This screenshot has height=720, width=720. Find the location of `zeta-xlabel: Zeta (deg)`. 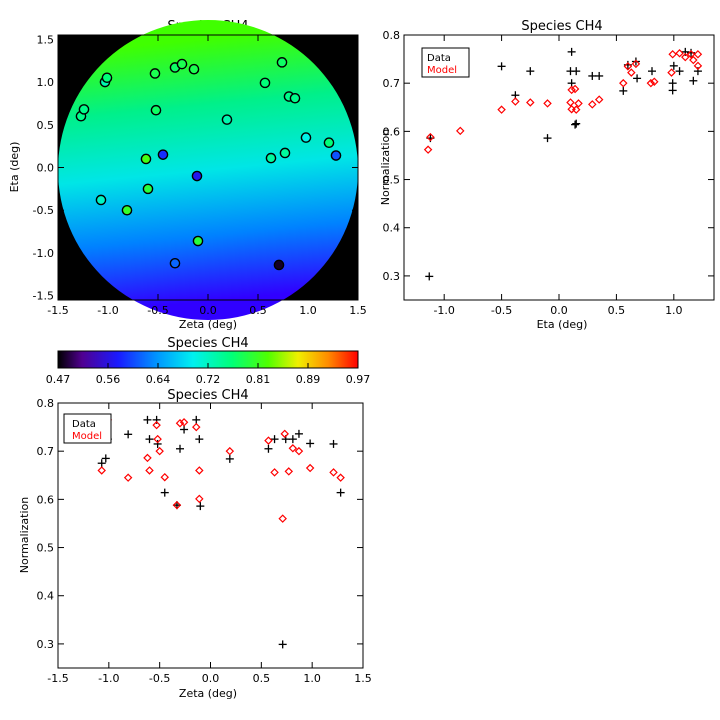

zeta-xlabel: Zeta (deg) is located at coordinates (208, 693).